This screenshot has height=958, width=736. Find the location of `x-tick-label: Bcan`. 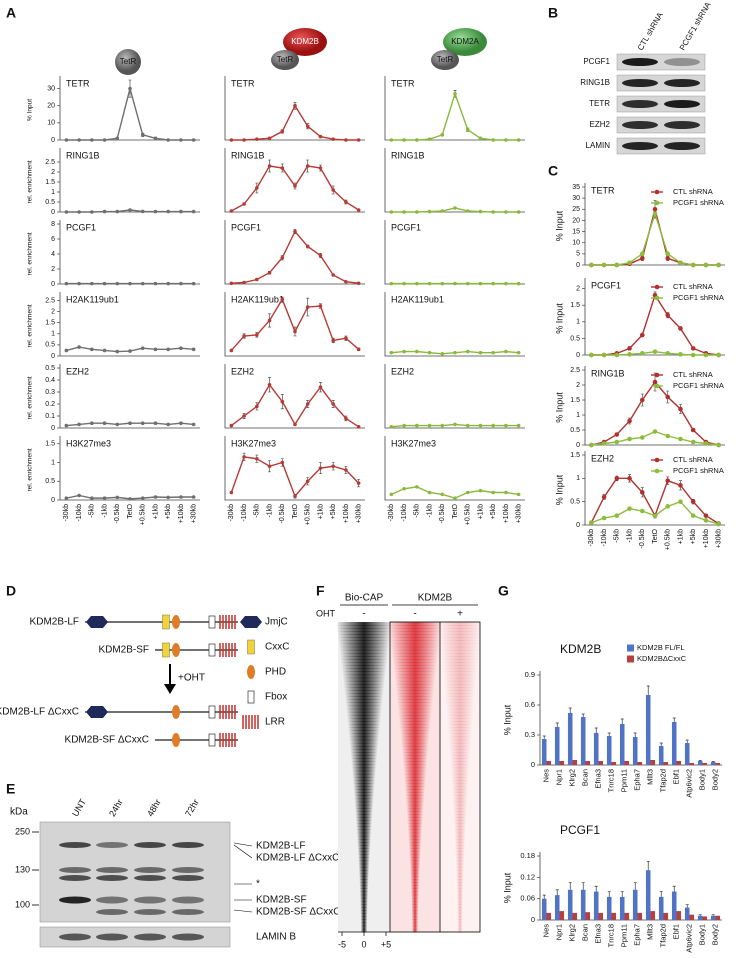

x-tick-label: Bcan is located at coordinates (584, 932).